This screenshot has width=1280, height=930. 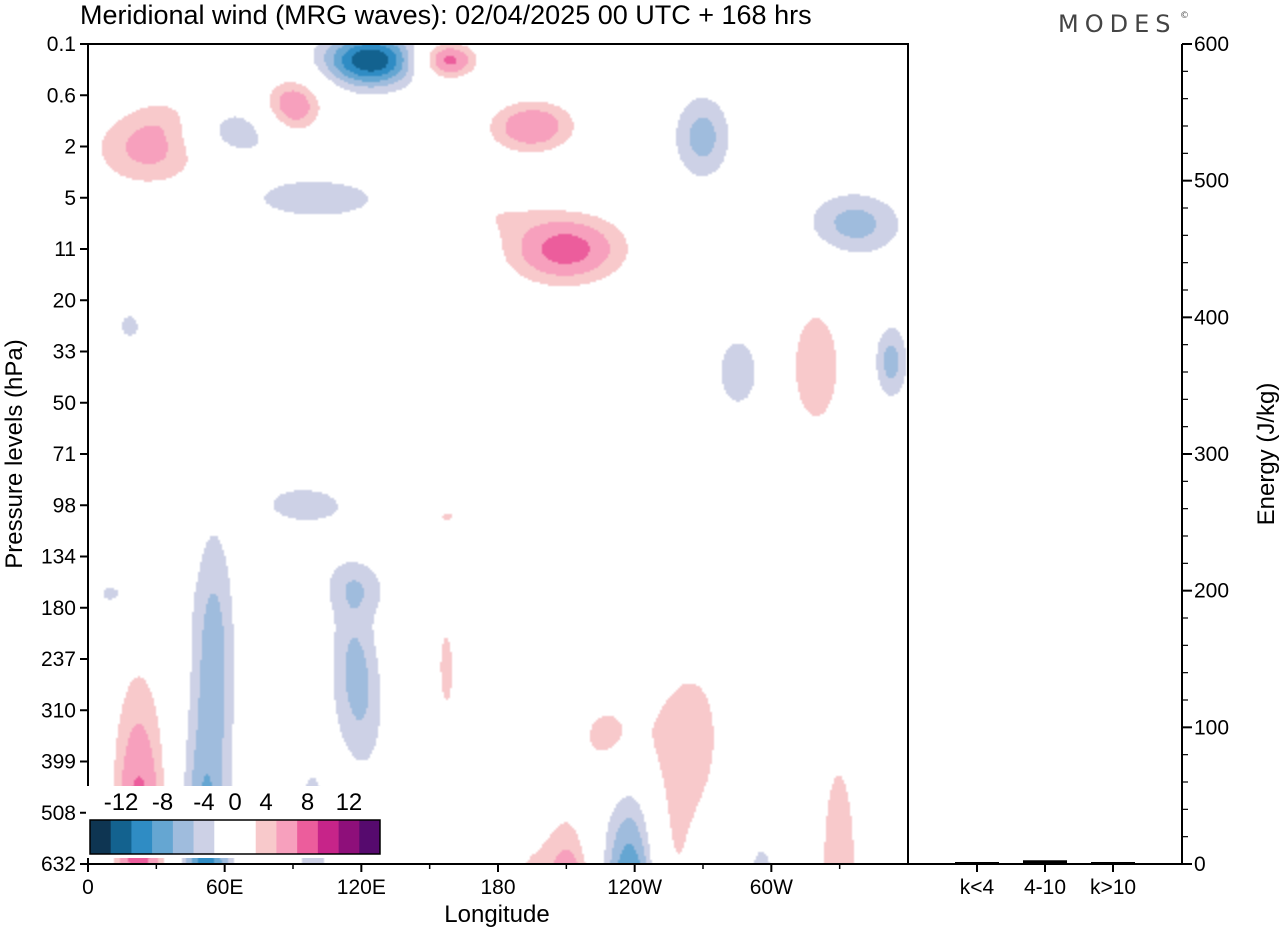 I want to click on energy-tick-label: 600, so click(x=1211, y=44).